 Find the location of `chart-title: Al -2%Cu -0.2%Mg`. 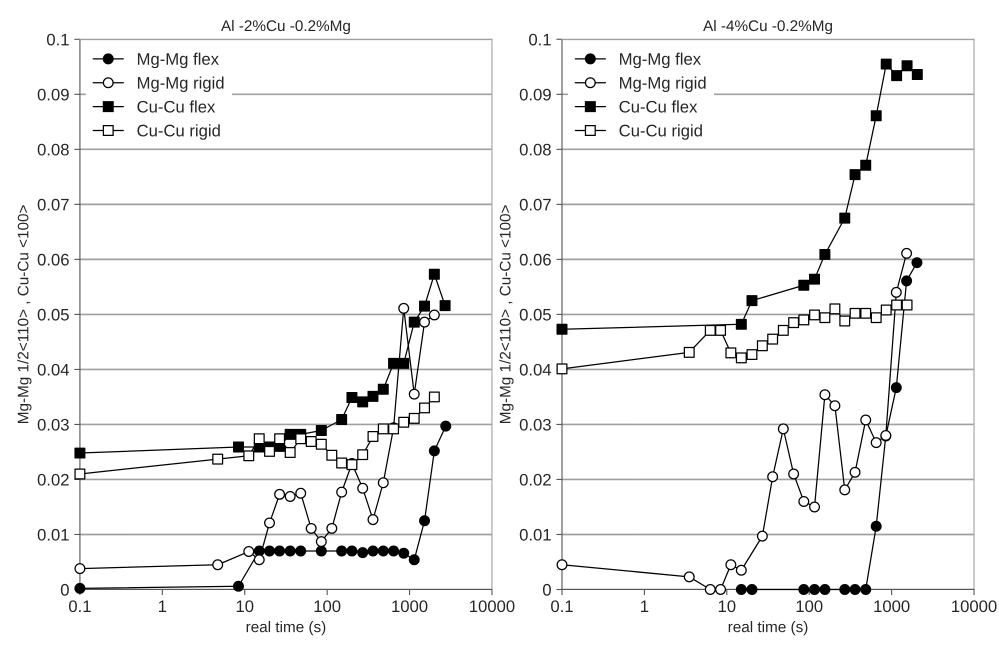

chart-title: Al -2%Cu -0.2%Mg is located at coordinates (285, 27).